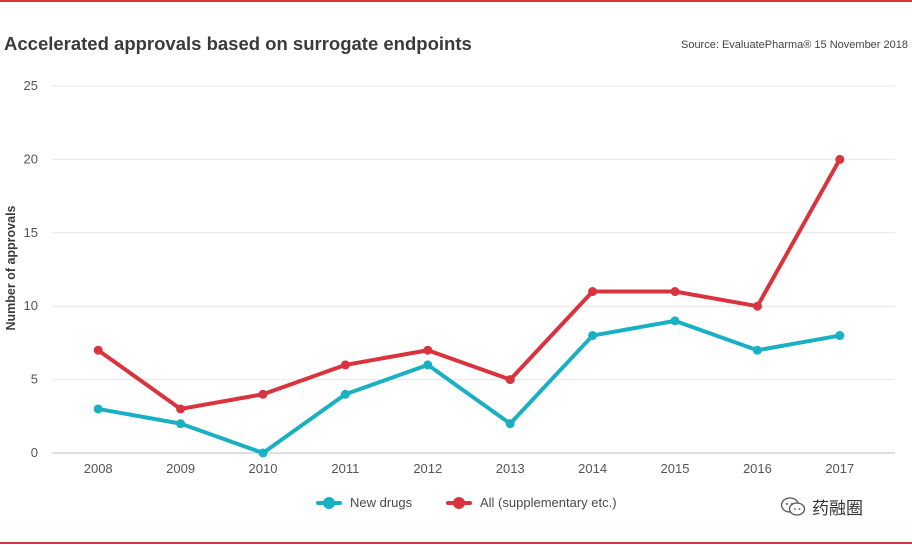 This screenshot has height=545, width=912. Describe the element at coordinates (180, 468) in the screenshot. I see `x-tick-label: 2009` at that location.